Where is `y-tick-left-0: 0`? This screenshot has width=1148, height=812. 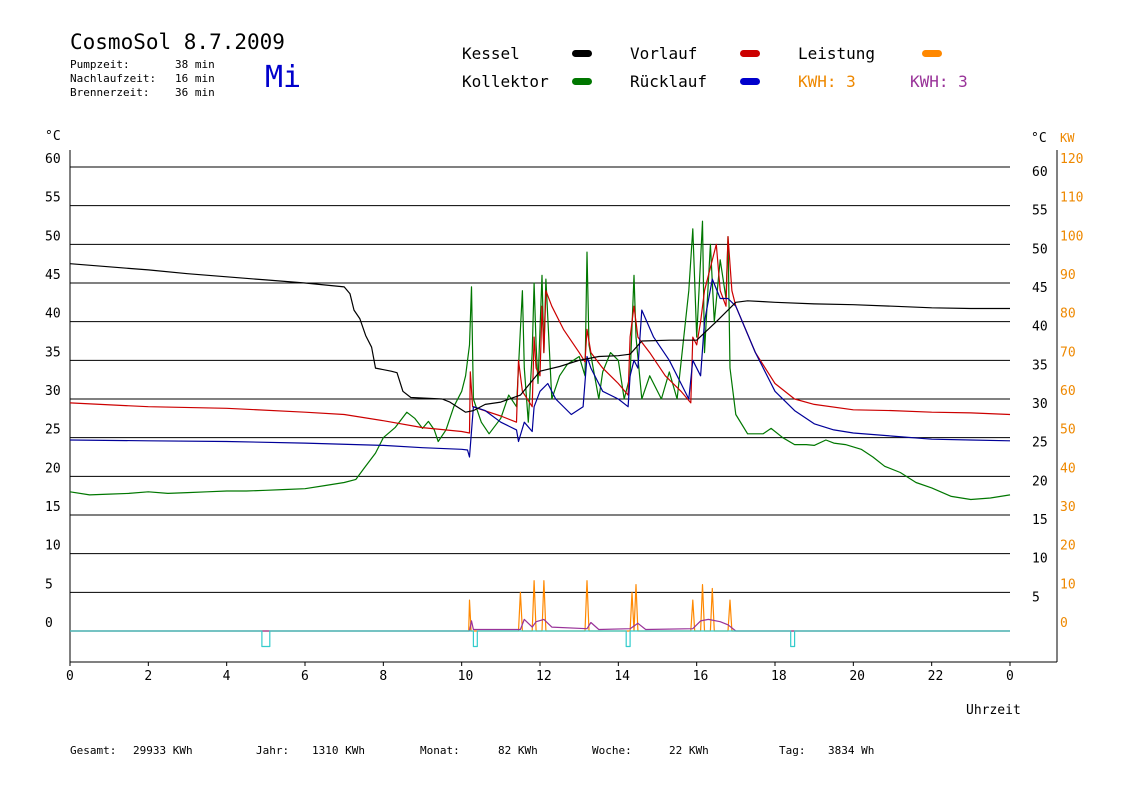 y-tick-left-0: 0 is located at coordinates (49, 623).